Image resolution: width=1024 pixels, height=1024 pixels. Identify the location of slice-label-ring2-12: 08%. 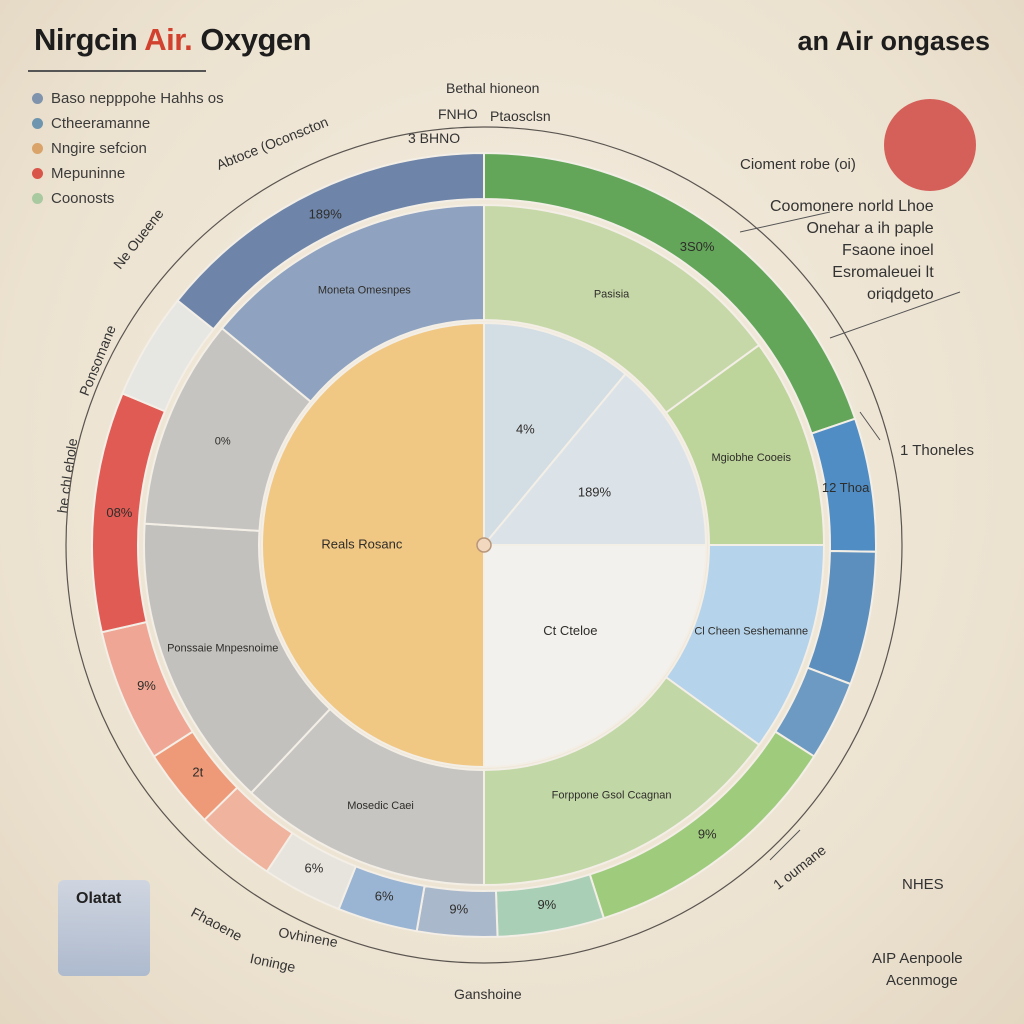
(119, 512).